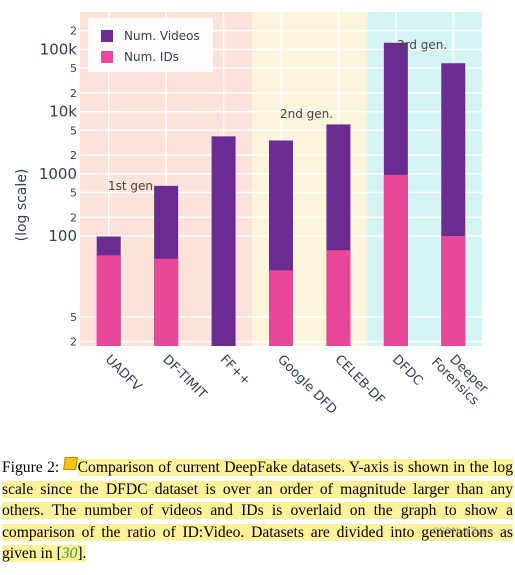  What do you see at coordinates (59, 49) in the screenshot?
I see `y-tick-label: 100k` at bounding box center [59, 49].